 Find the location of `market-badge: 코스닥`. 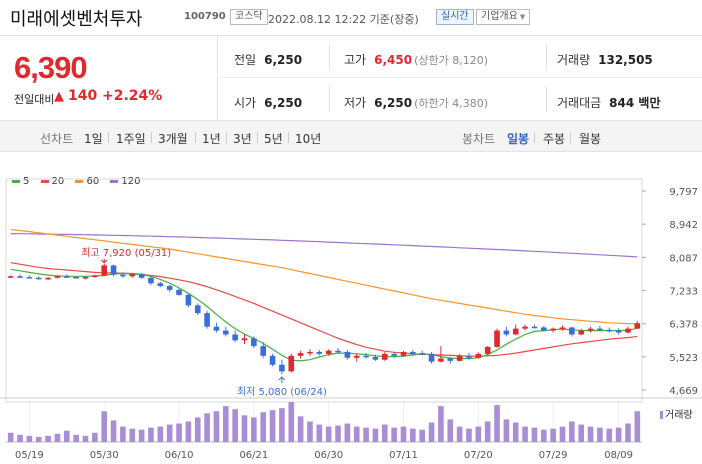

market-badge: 코스닥 is located at coordinates (249, 17).